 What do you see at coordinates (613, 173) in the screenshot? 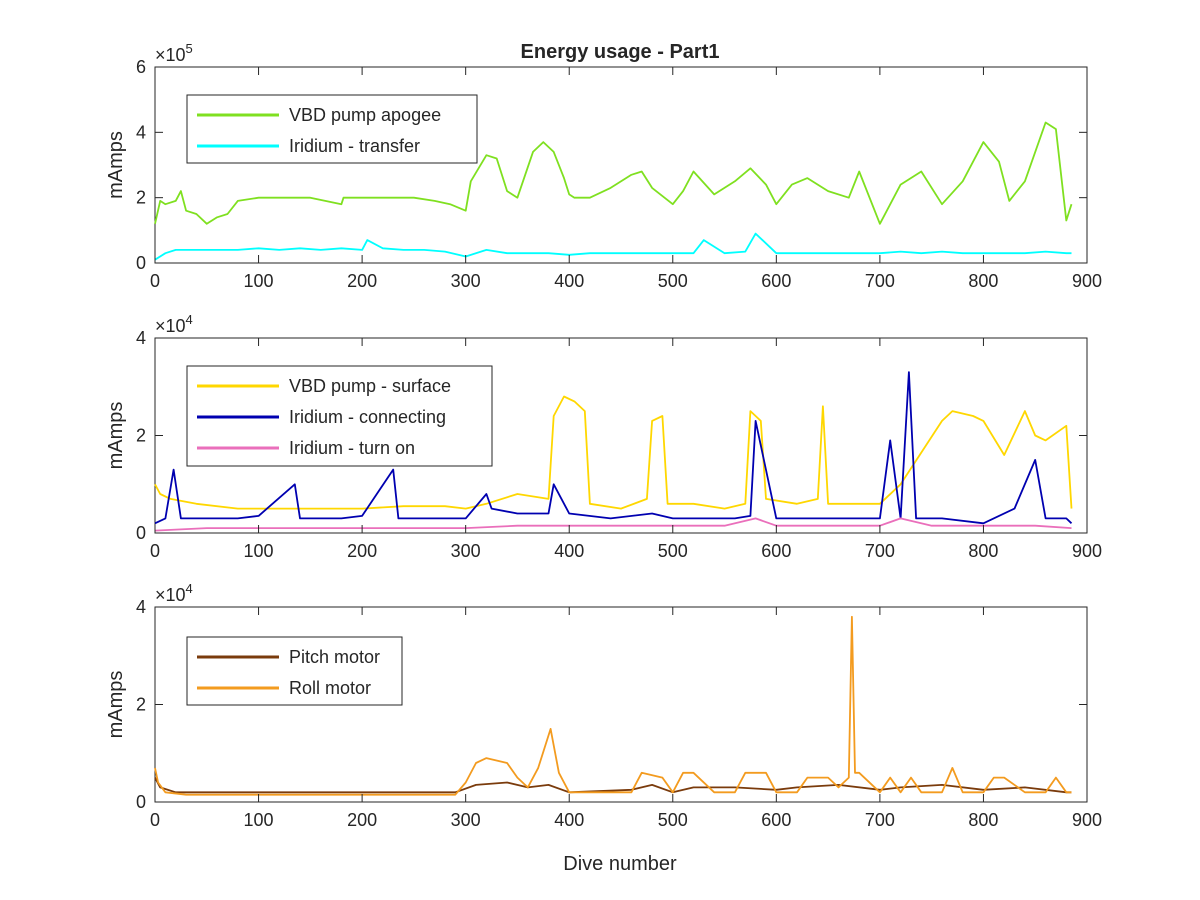
I see `series-line-vbd-pump-apogee` at bounding box center [613, 173].